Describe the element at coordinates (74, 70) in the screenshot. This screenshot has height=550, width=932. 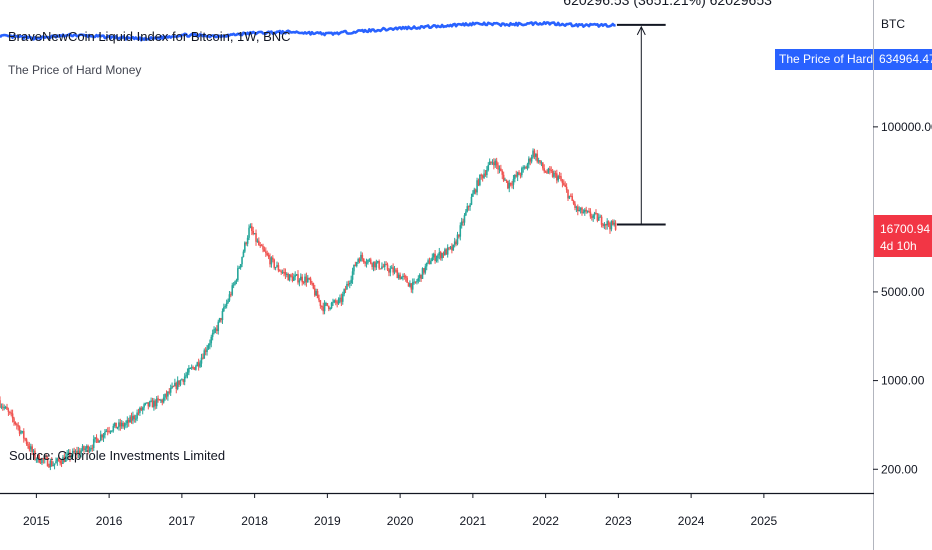
I see `indicator-legend-label: The Price of Hard Money` at that location.